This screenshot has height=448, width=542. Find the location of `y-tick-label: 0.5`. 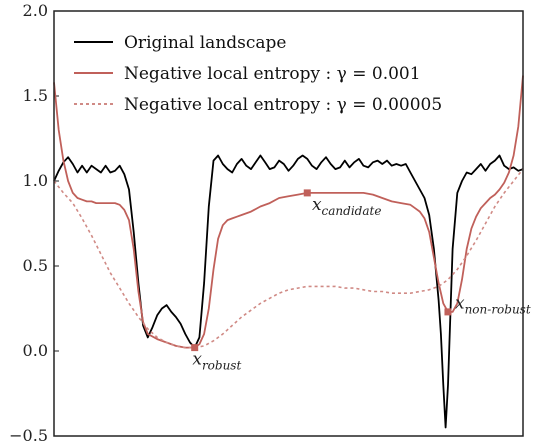

y-tick-label: 0.5 is located at coordinates (35, 265).